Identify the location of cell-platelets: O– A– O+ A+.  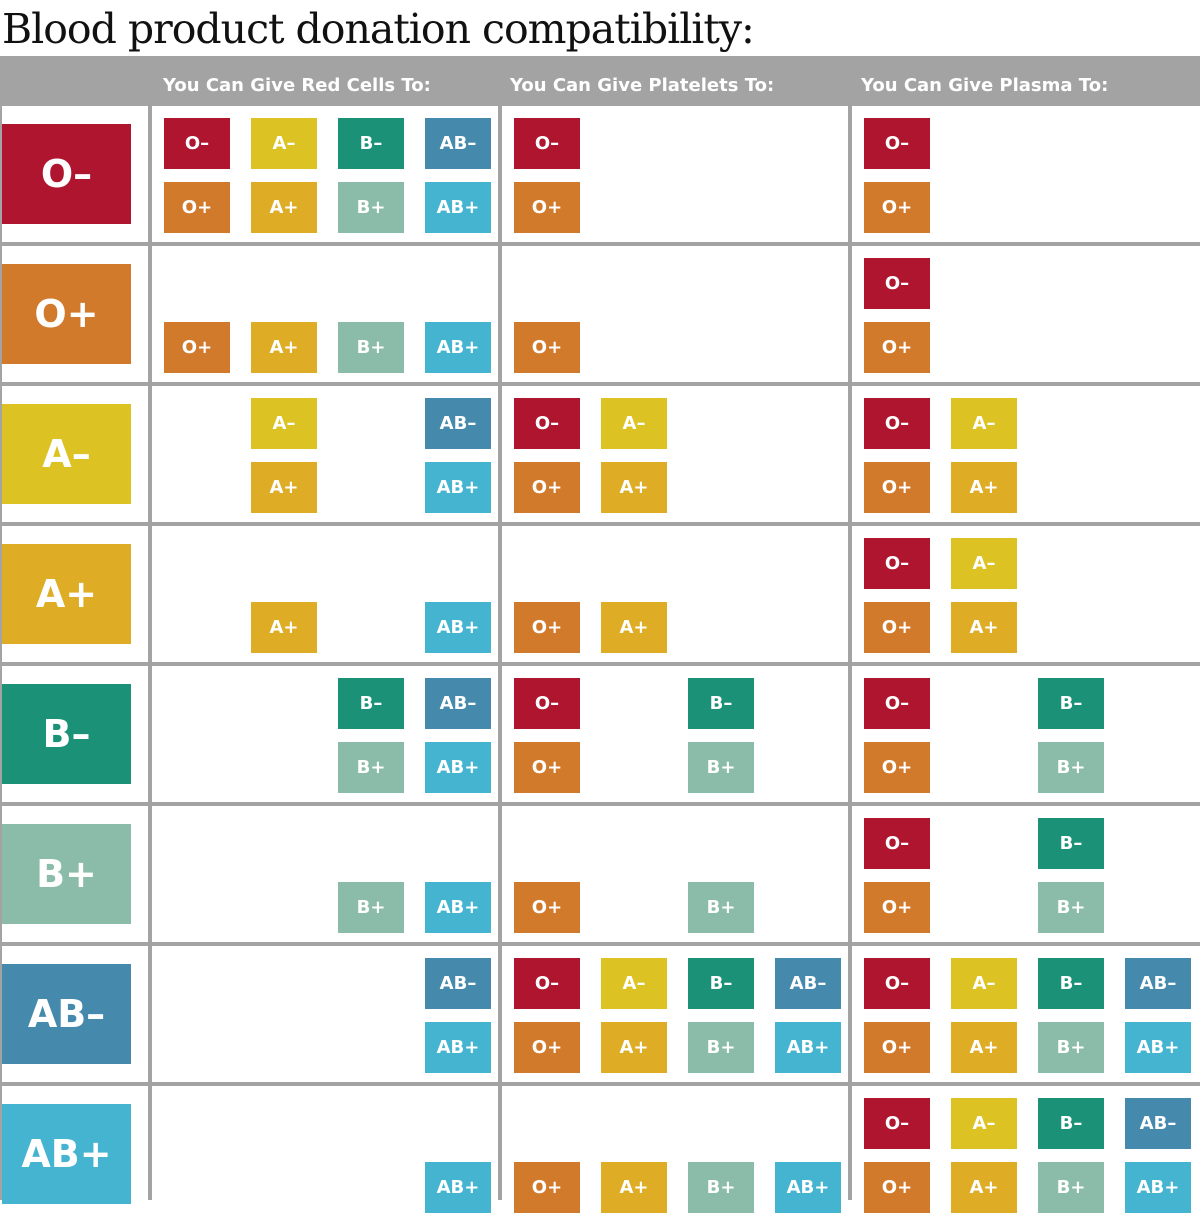
(675, 454).